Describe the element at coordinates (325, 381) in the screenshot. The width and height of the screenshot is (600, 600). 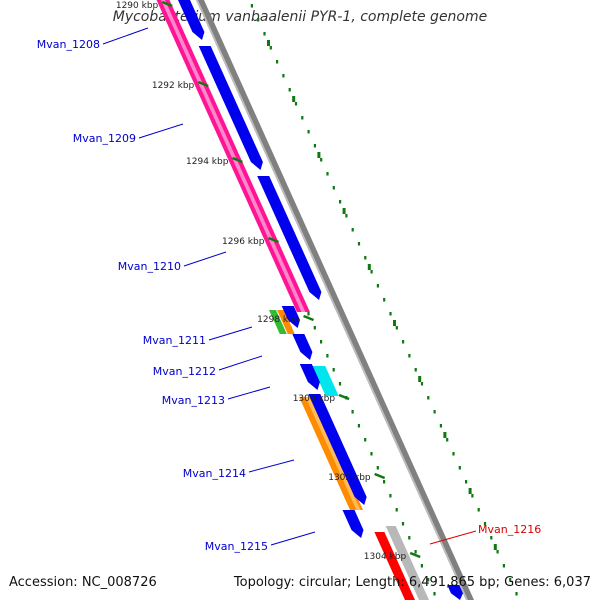
I see `cds-mvan-1213-cyan` at that location.